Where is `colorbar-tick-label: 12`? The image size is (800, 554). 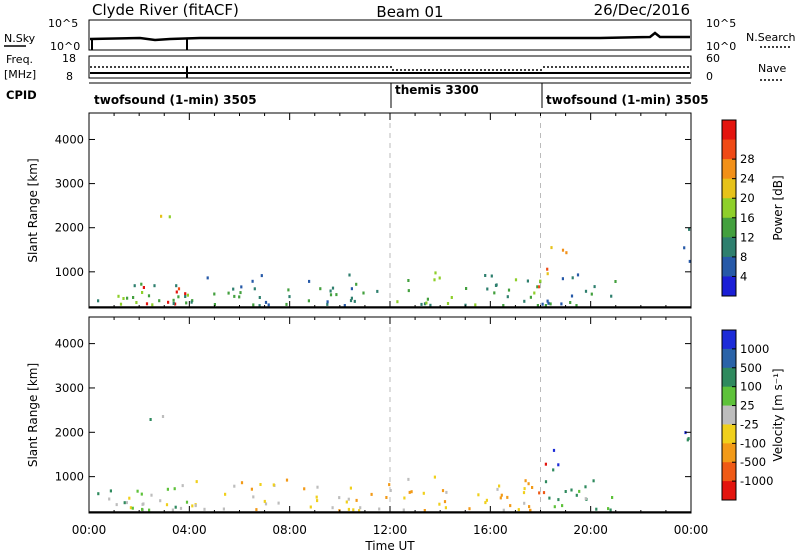
colorbar-tick-label: 12 is located at coordinates (747, 237).